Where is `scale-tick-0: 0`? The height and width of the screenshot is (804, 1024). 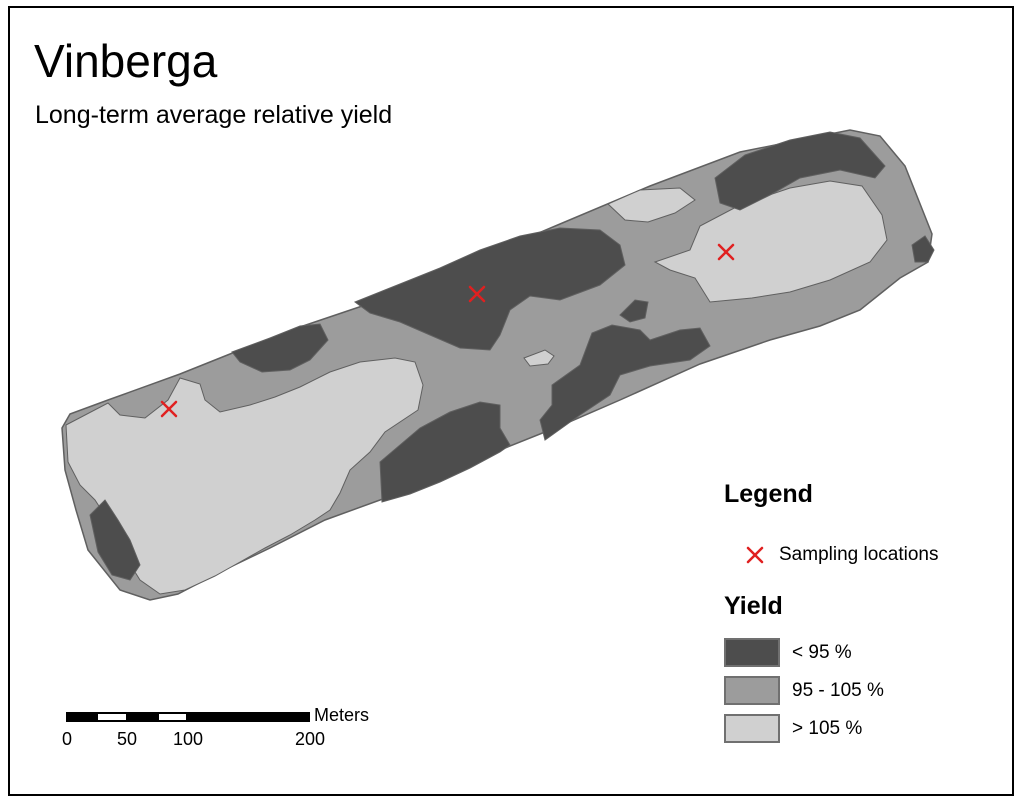
scale-tick-0: 0 is located at coordinates (67, 739).